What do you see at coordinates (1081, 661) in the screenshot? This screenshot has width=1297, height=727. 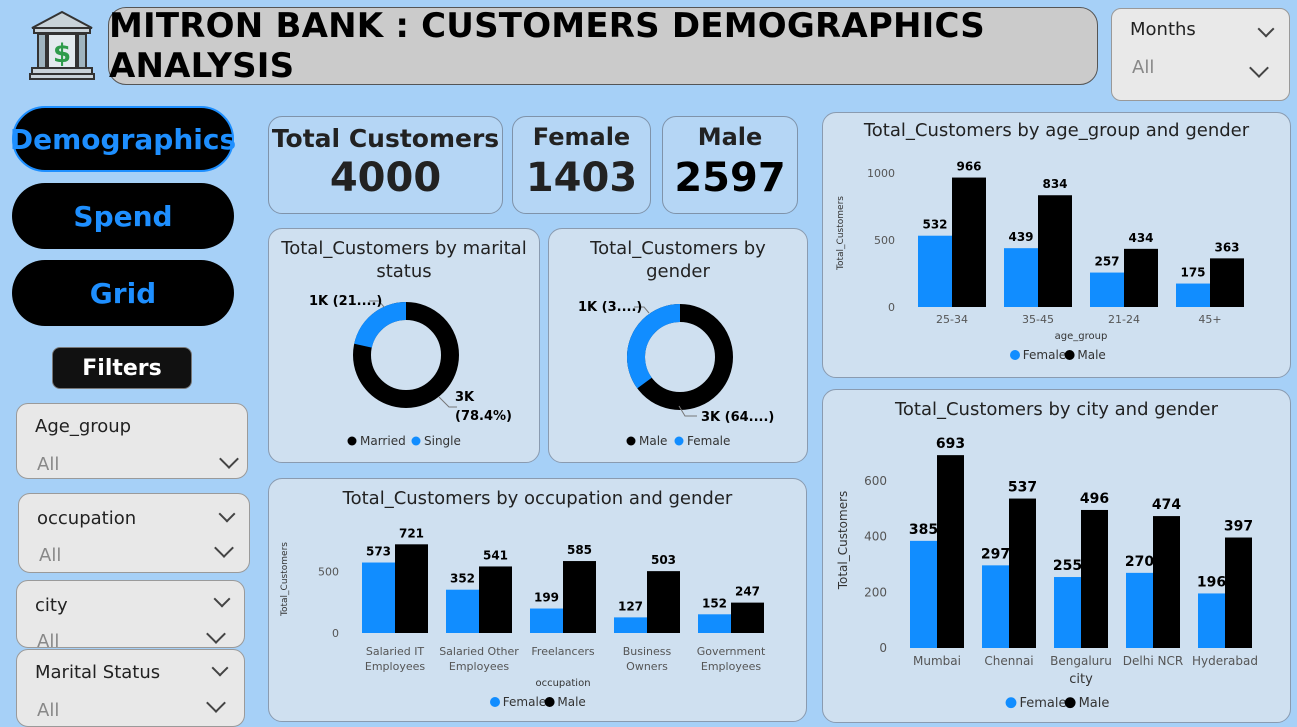 I see `x-tick-label: Bengaluru` at bounding box center [1081, 661].